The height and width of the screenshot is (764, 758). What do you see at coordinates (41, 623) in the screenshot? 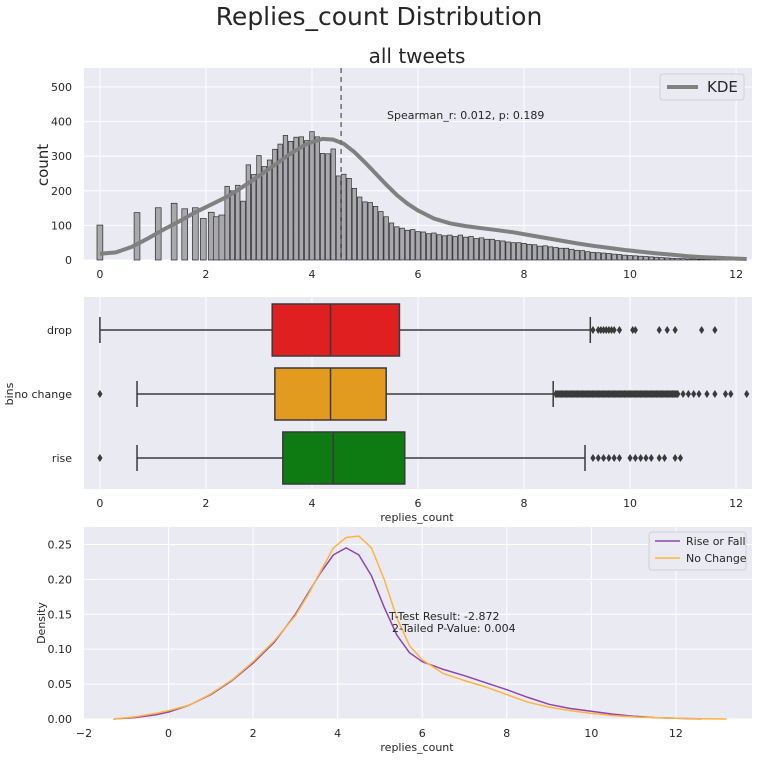
I see `density-y-axis-label: Density` at bounding box center [41, 623].